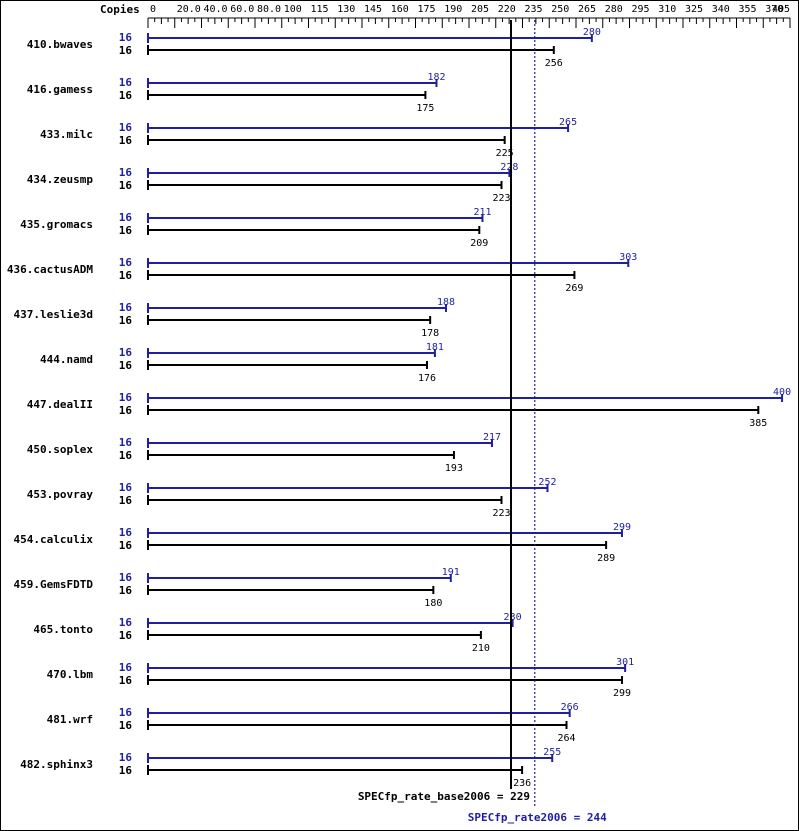 This screenshot has height=831, width=799. What do you see at coordinates (522, 783) in the screenshot?
I see `base-value-label: 236` at bounding box center [522, 783].